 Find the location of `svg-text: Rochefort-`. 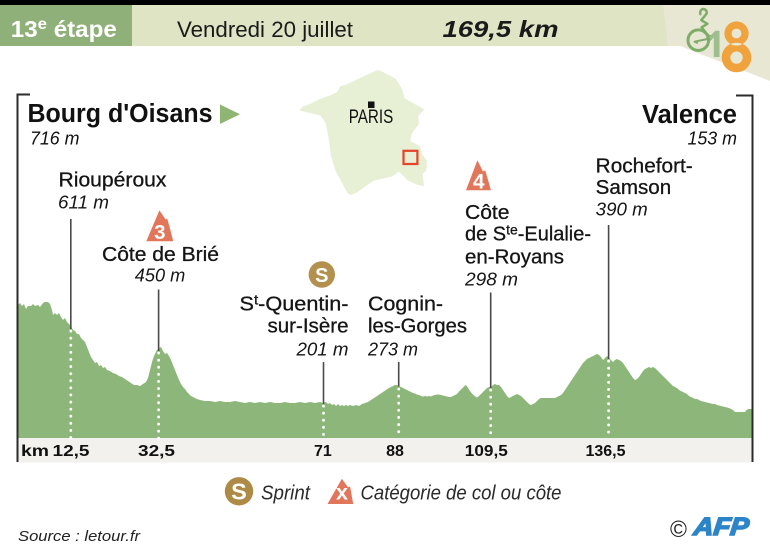

svg-text: Rochefort- is located at coordinates (644, 167).